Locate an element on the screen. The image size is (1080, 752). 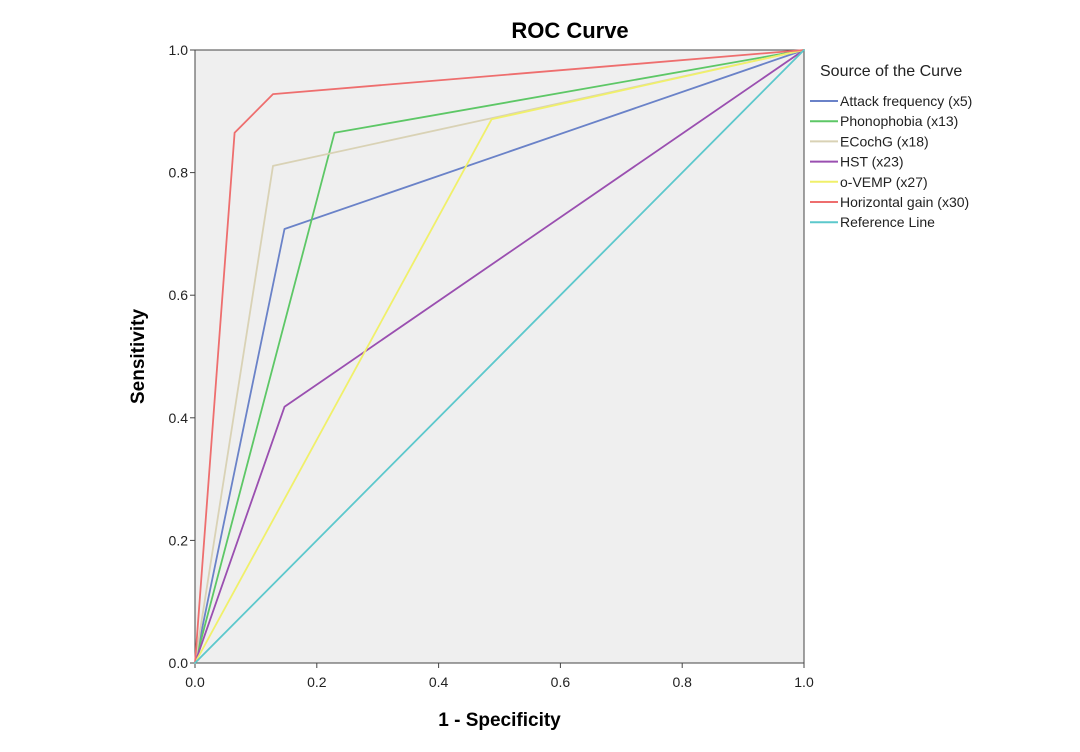
y-tick-label: 0.4 is located at coordinates (179, 418).